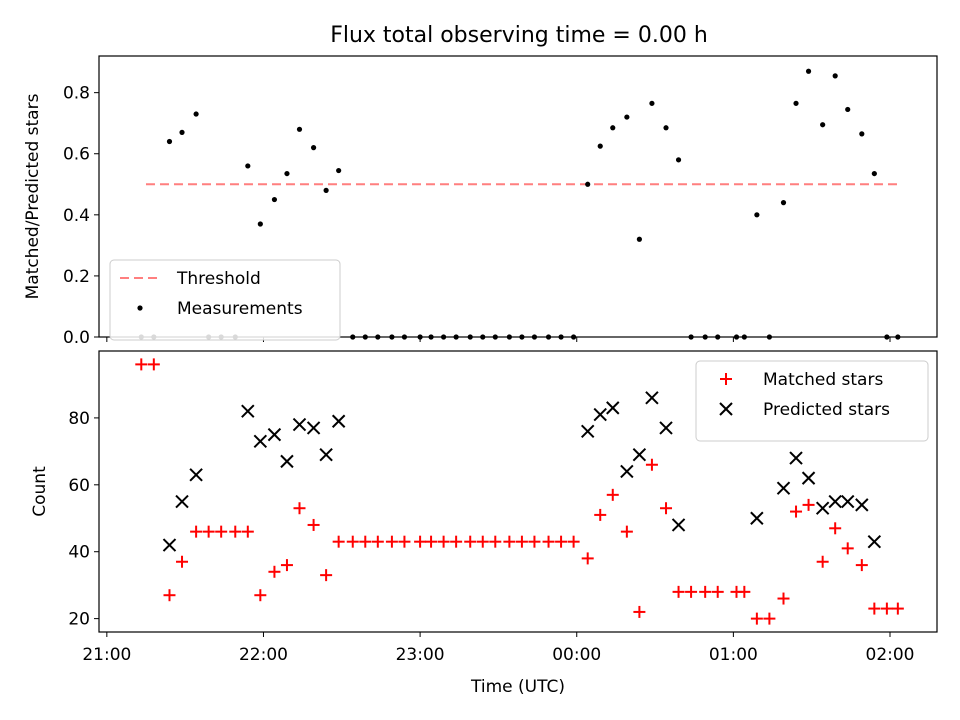 This screenshot has width=960, height=720. Describe the element at coordinates (79, 486) in the screenshot. I see `y-tick-label: 60` at that location.